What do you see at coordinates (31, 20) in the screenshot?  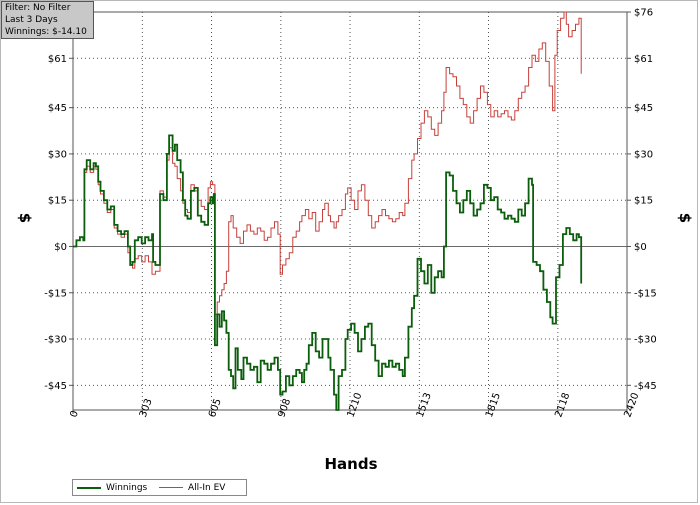 I see `days-line: Last 3 Days` at bounding box center [31, 20].